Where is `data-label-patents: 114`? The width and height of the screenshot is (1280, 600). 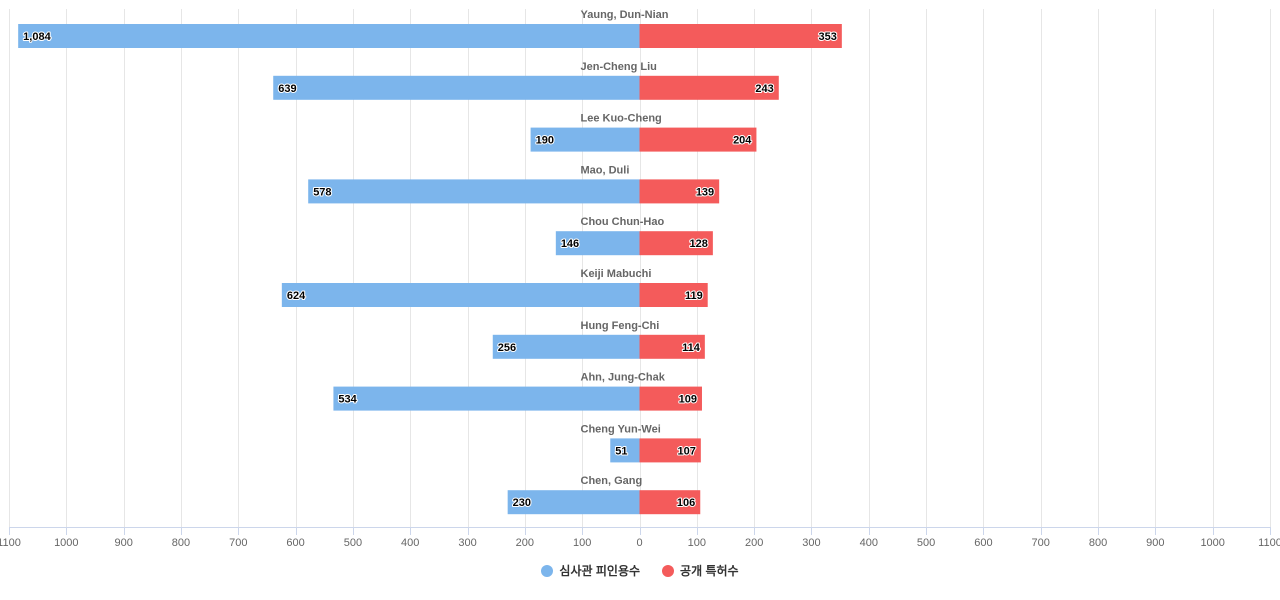 data-label-patents: 114 is located at coordinates (691, 348).